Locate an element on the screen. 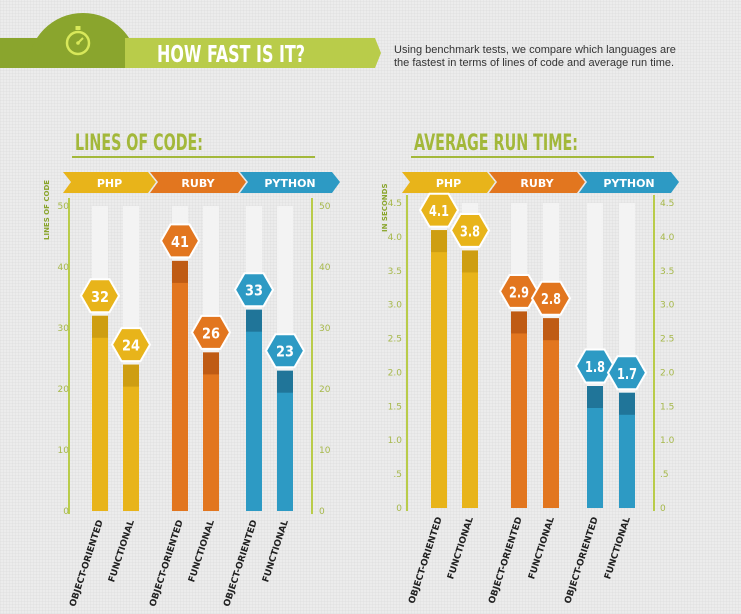 The height and width of the screenshot is (614, 741). y-tick-left: 3.5 is located at coordinates (395, 272).